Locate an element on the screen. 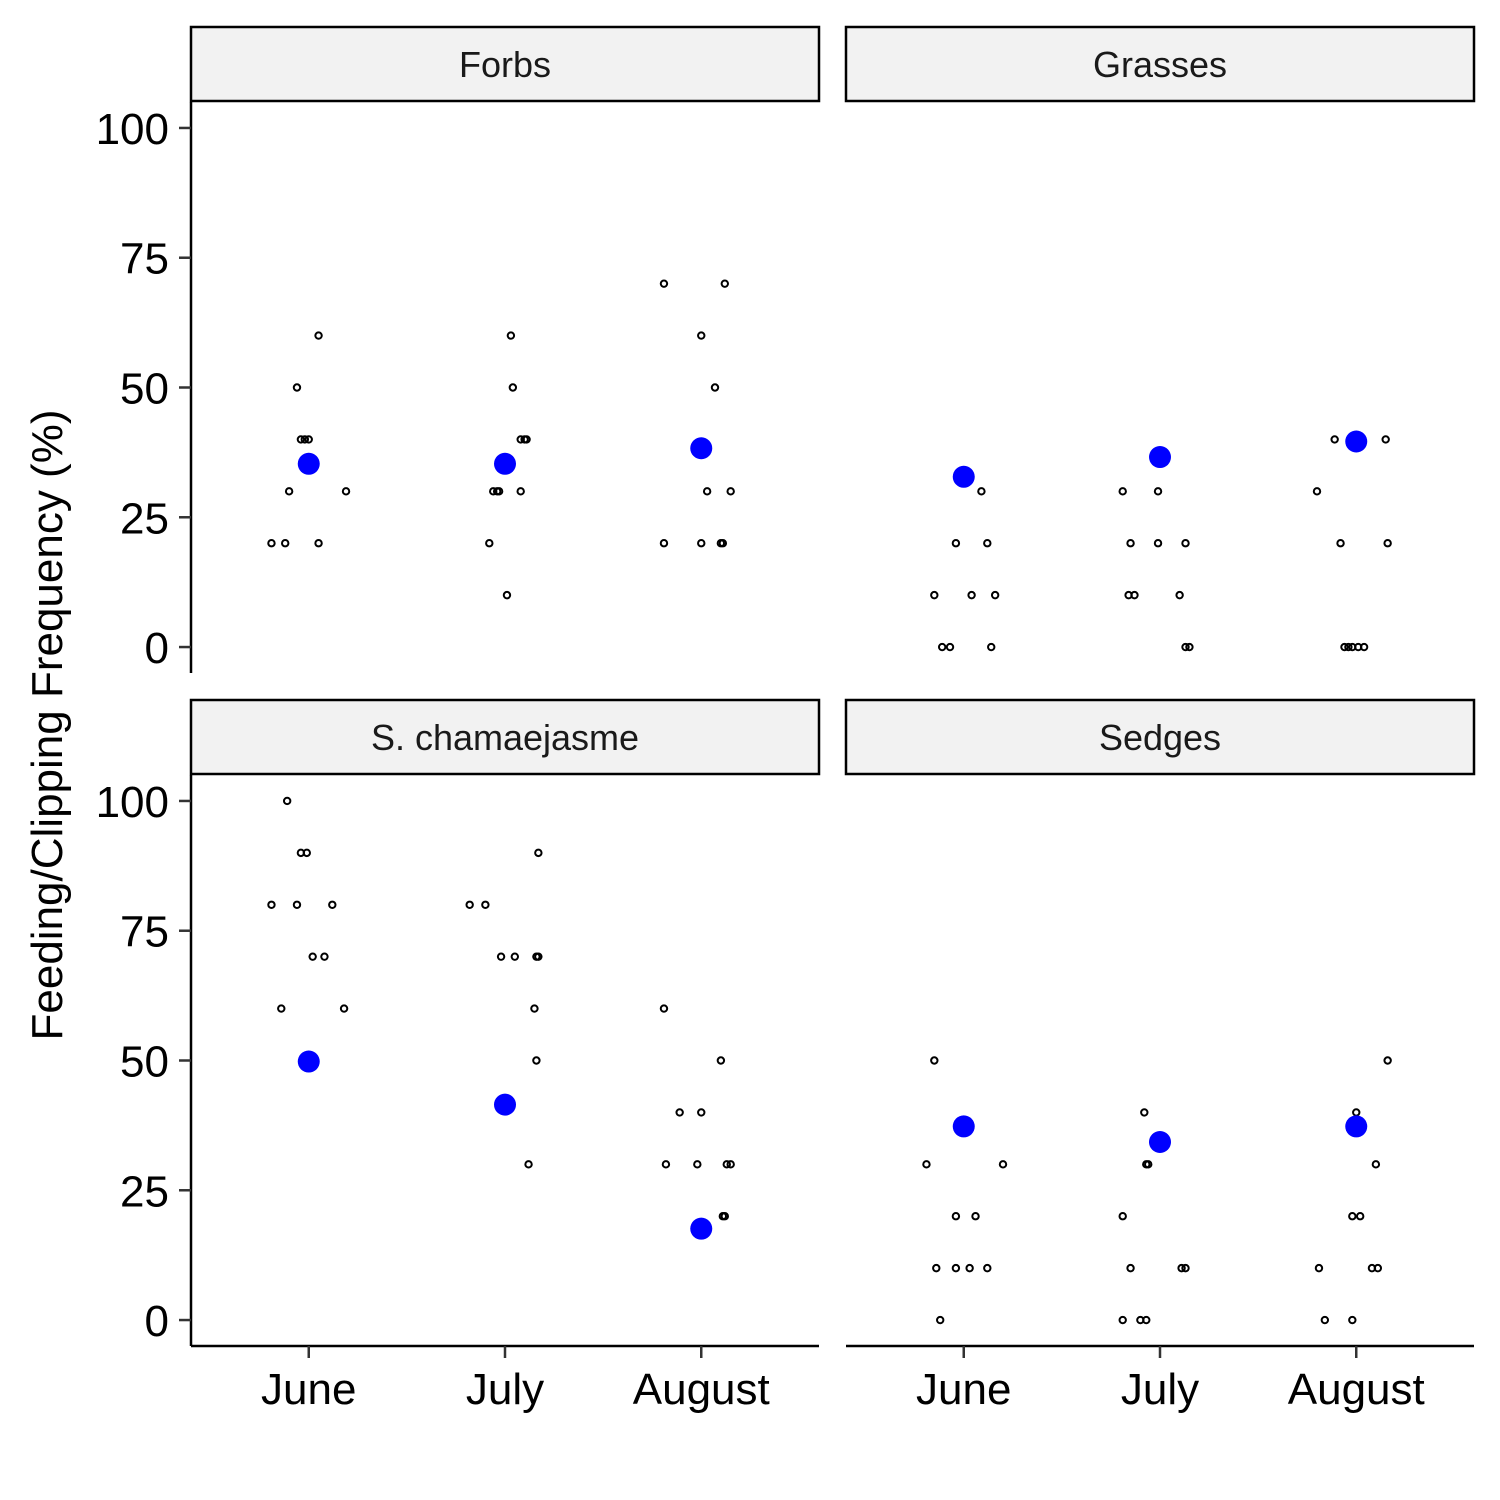 The image size is (1500, 1500). facet-strip-sedges is located at coordinates (1160, 737).